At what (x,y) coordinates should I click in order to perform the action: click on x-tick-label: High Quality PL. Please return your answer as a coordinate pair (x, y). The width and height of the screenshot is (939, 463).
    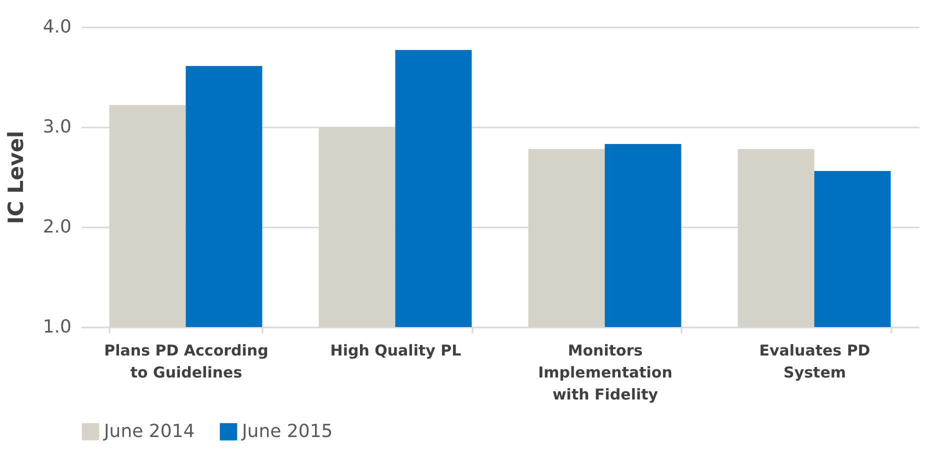
    Looking at the image, I should click on (396, 351).